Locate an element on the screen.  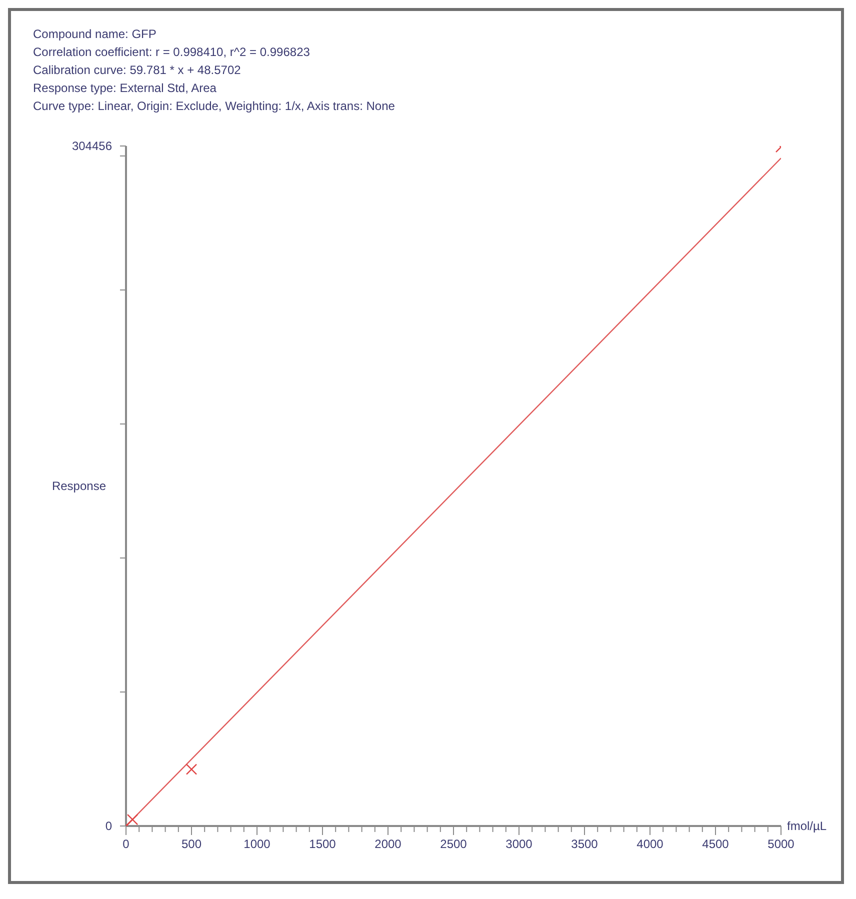
x-tick-label: 1000 is located at coordinates (257, 844).